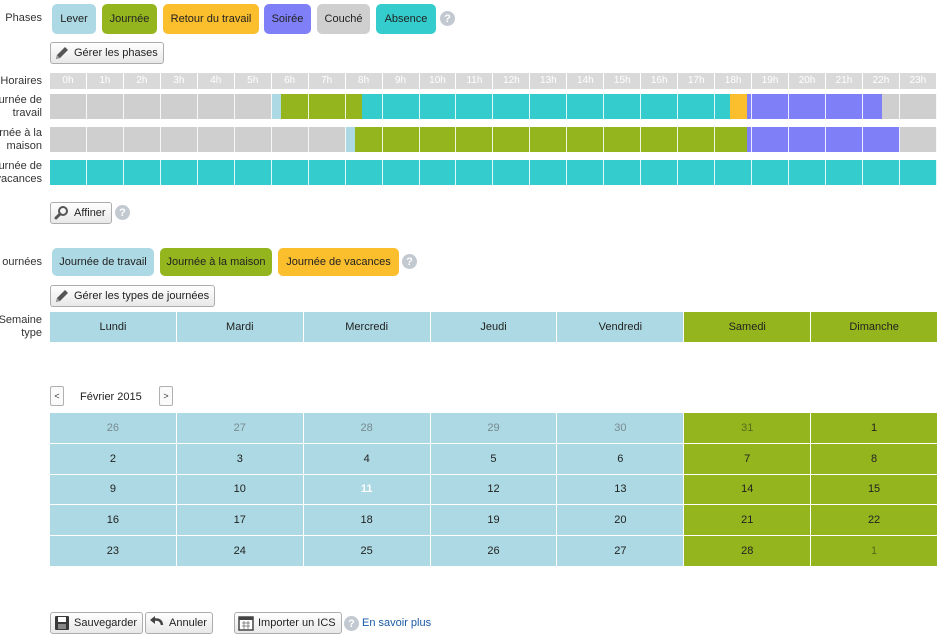  I want to click on timeline-travail, so click(493, 106).